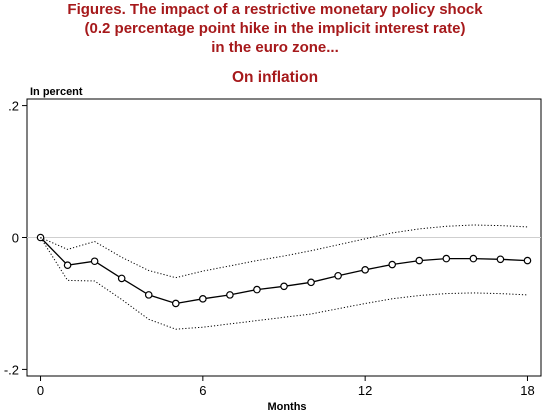  Describe the element at coordinates (11, 369) in the screenshot. I see `y-tick-label: -.2` at that location.